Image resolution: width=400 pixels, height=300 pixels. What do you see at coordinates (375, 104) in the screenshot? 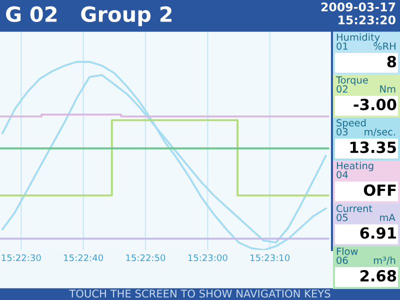
I see `text: -3.00` at bounding box center [375, 104].